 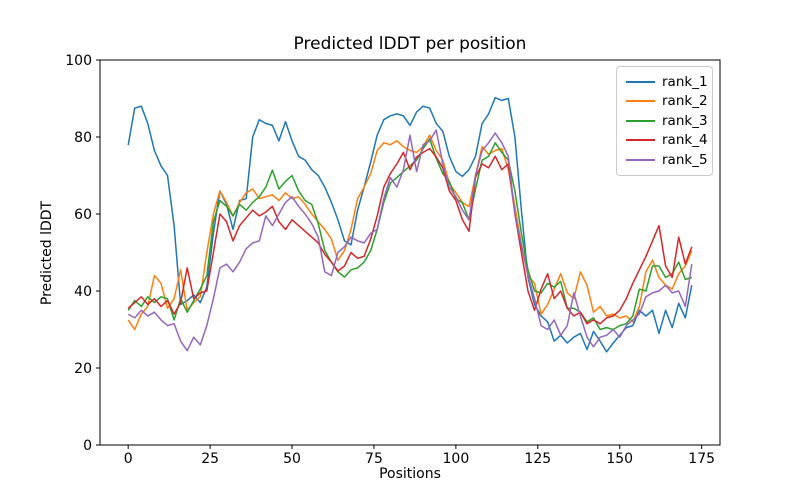 I want to click on x-tick-label: 100, so click(x=456, y=459).